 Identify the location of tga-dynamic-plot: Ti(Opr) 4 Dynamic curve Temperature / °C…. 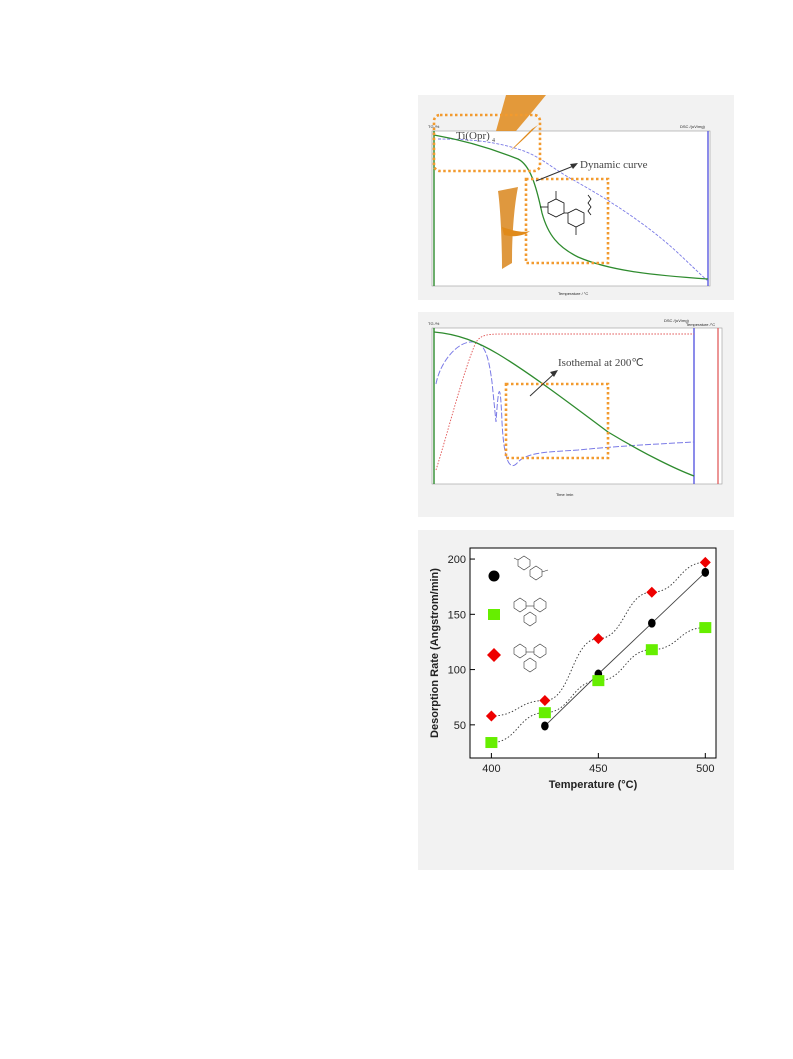
(569, 195).